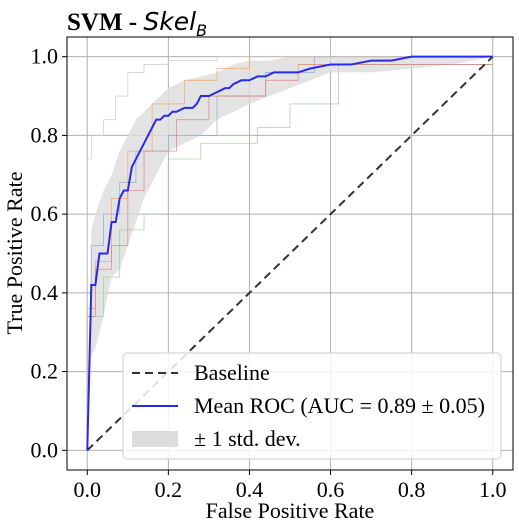 The height and width of the screenshot is (528, 519). What do you see at coordinates (49, 253) in the screenshot?
I see `y-axis-ticks: 0.0 0.2 0.4 0.6 0.8 1.0` at bounding box center [49, 253].